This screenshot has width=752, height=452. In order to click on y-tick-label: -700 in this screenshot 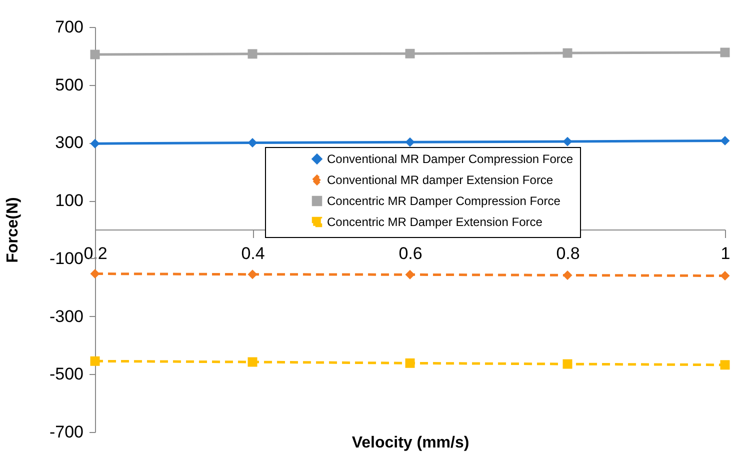, I will do `click(66, 432)`.